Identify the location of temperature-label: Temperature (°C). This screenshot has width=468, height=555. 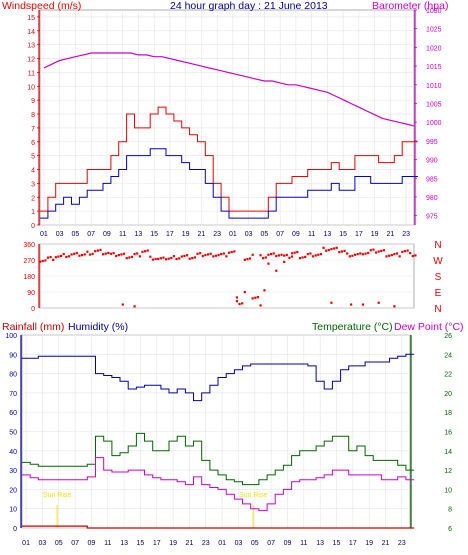
(352, 327).